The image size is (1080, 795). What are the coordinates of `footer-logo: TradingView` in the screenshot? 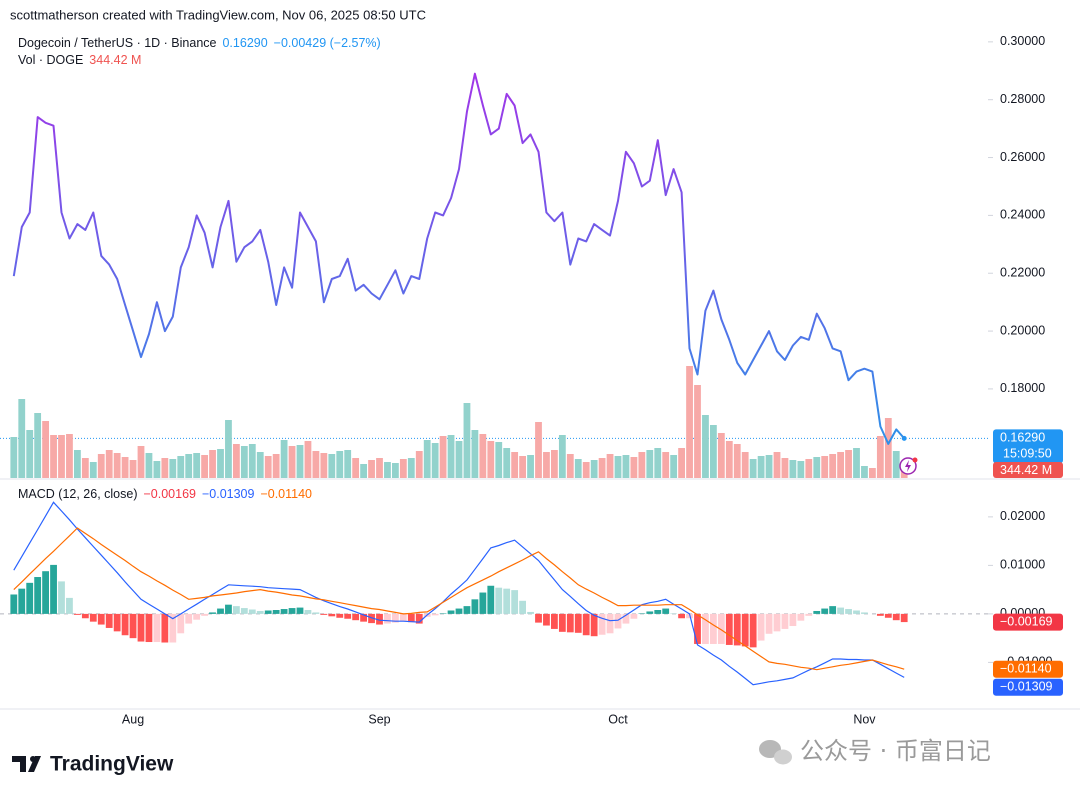 It's located at (93, 764).